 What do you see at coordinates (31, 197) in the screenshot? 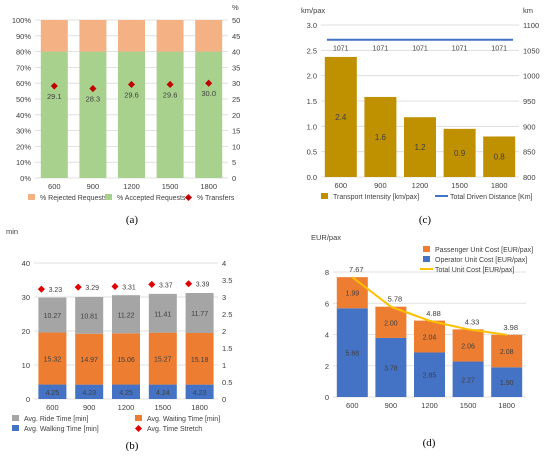
I see `chart-a-legend-swatch` at bounding box center [31, 197].